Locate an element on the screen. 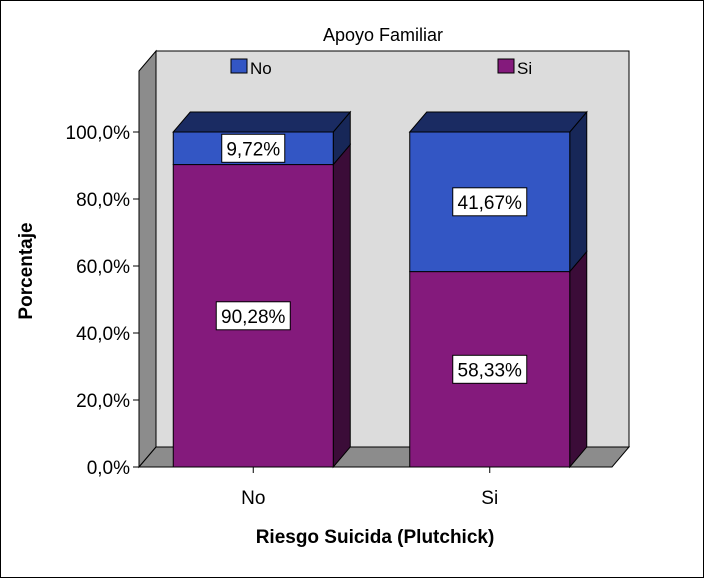  data-label-si-no: 90,28% is located at coordinates (253, 316).